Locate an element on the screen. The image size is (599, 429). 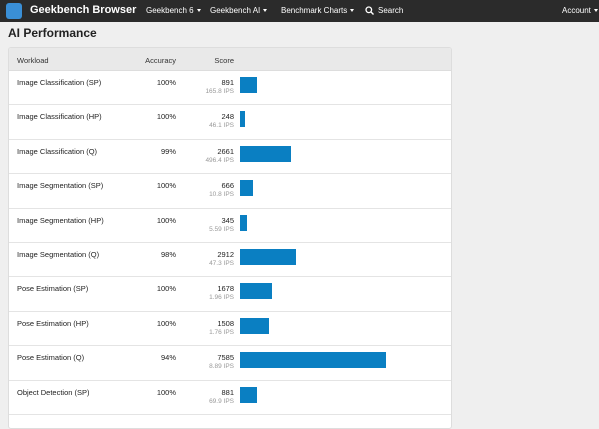
ips: 165.8 IPS is located at coordinates (219, 91).